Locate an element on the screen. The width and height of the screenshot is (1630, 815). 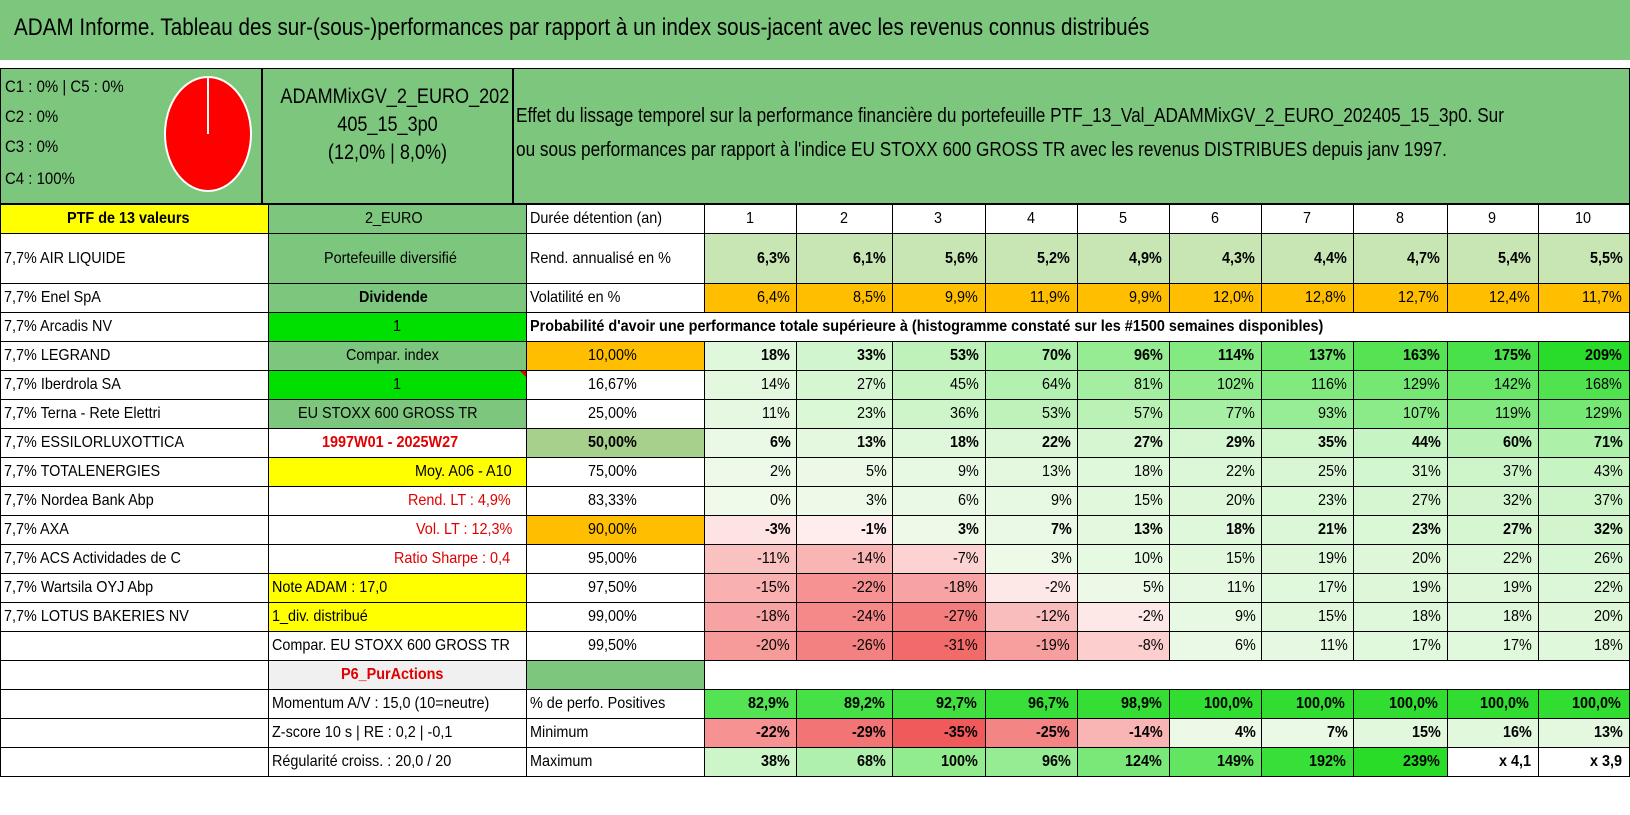
vol-value: 12,0% is located at coordinates (1215, 298).